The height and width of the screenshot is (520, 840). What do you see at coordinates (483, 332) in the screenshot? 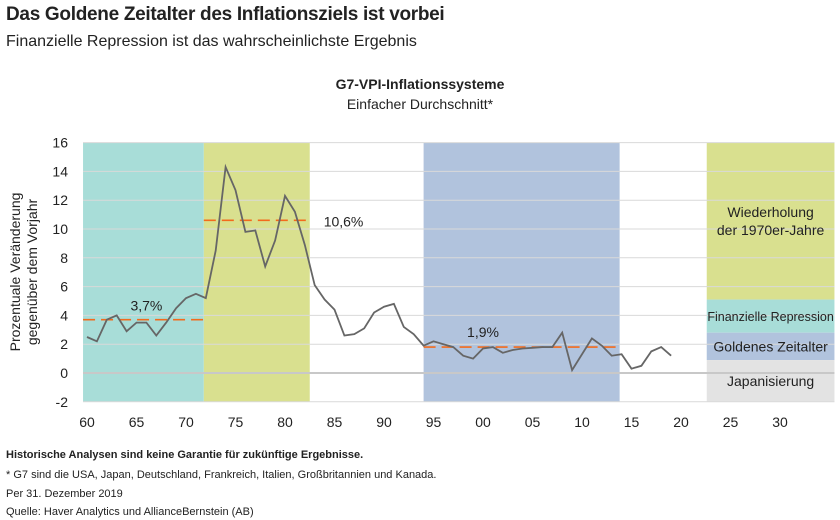
I see `average-label: 1,9%` at bounding box center [483, 332].